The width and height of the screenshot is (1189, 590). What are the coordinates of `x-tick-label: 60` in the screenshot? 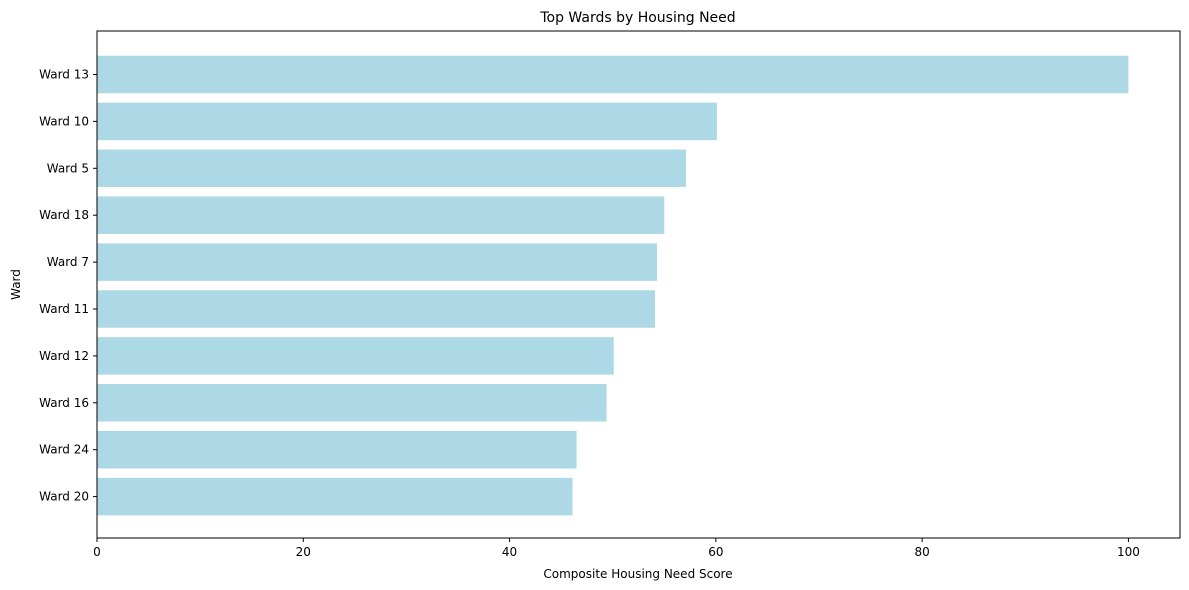 It's located at (715, 552).